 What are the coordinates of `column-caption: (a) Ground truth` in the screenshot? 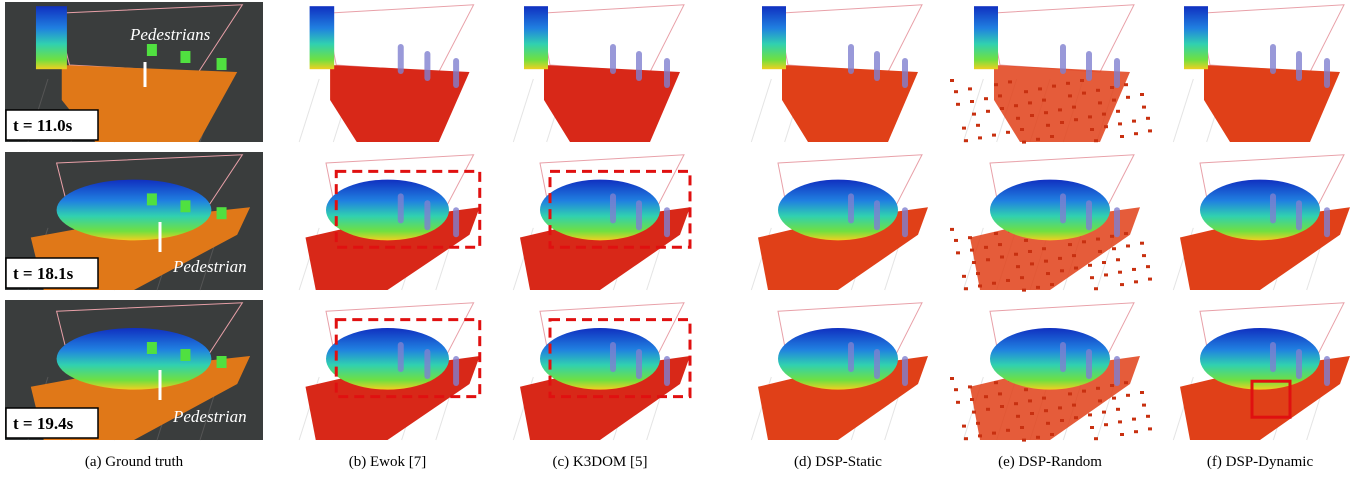 It's located at (134, 462).